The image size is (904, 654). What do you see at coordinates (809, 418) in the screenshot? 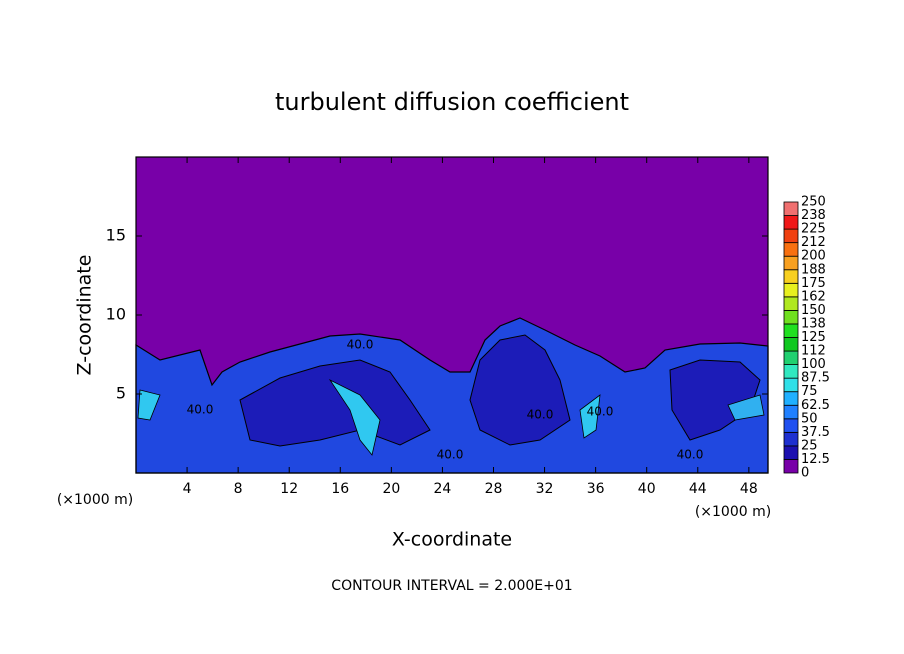
I see `colorbar-label: 50` at bounding box center [809, 418].